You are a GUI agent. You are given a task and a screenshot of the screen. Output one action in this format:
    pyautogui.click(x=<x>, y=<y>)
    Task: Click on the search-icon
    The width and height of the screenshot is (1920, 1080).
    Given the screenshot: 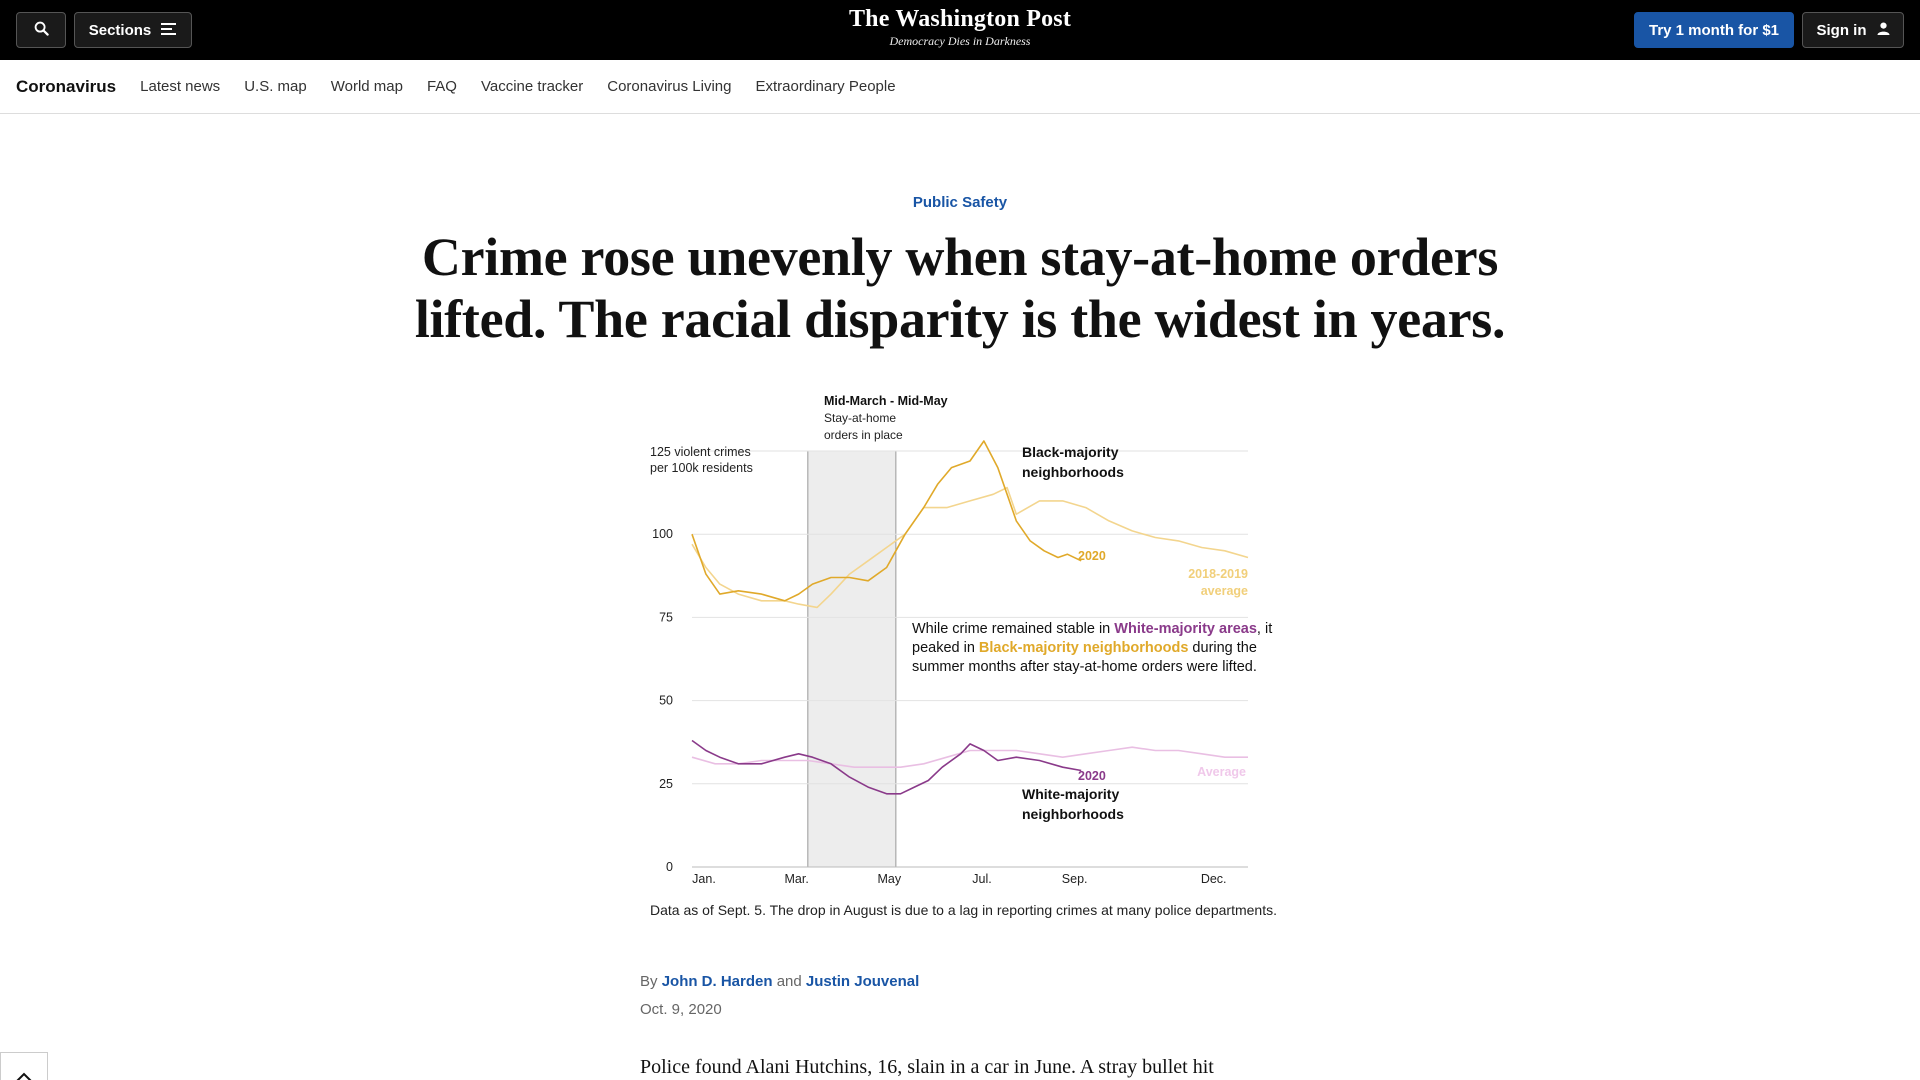 What is the action you would take?
    pyautogui.click(x=41, y=30)
    